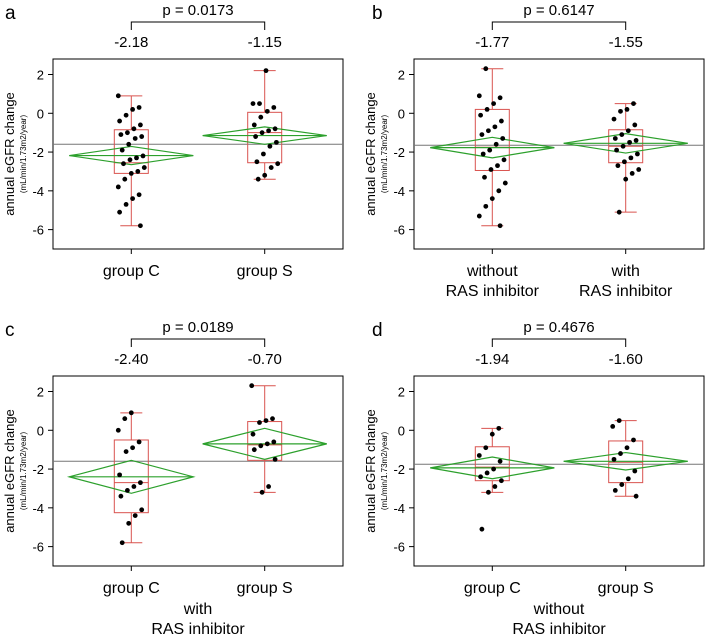 The height and width of the screenshot is (636, 708). I want to click on significance-bracket, so click(559, 25).